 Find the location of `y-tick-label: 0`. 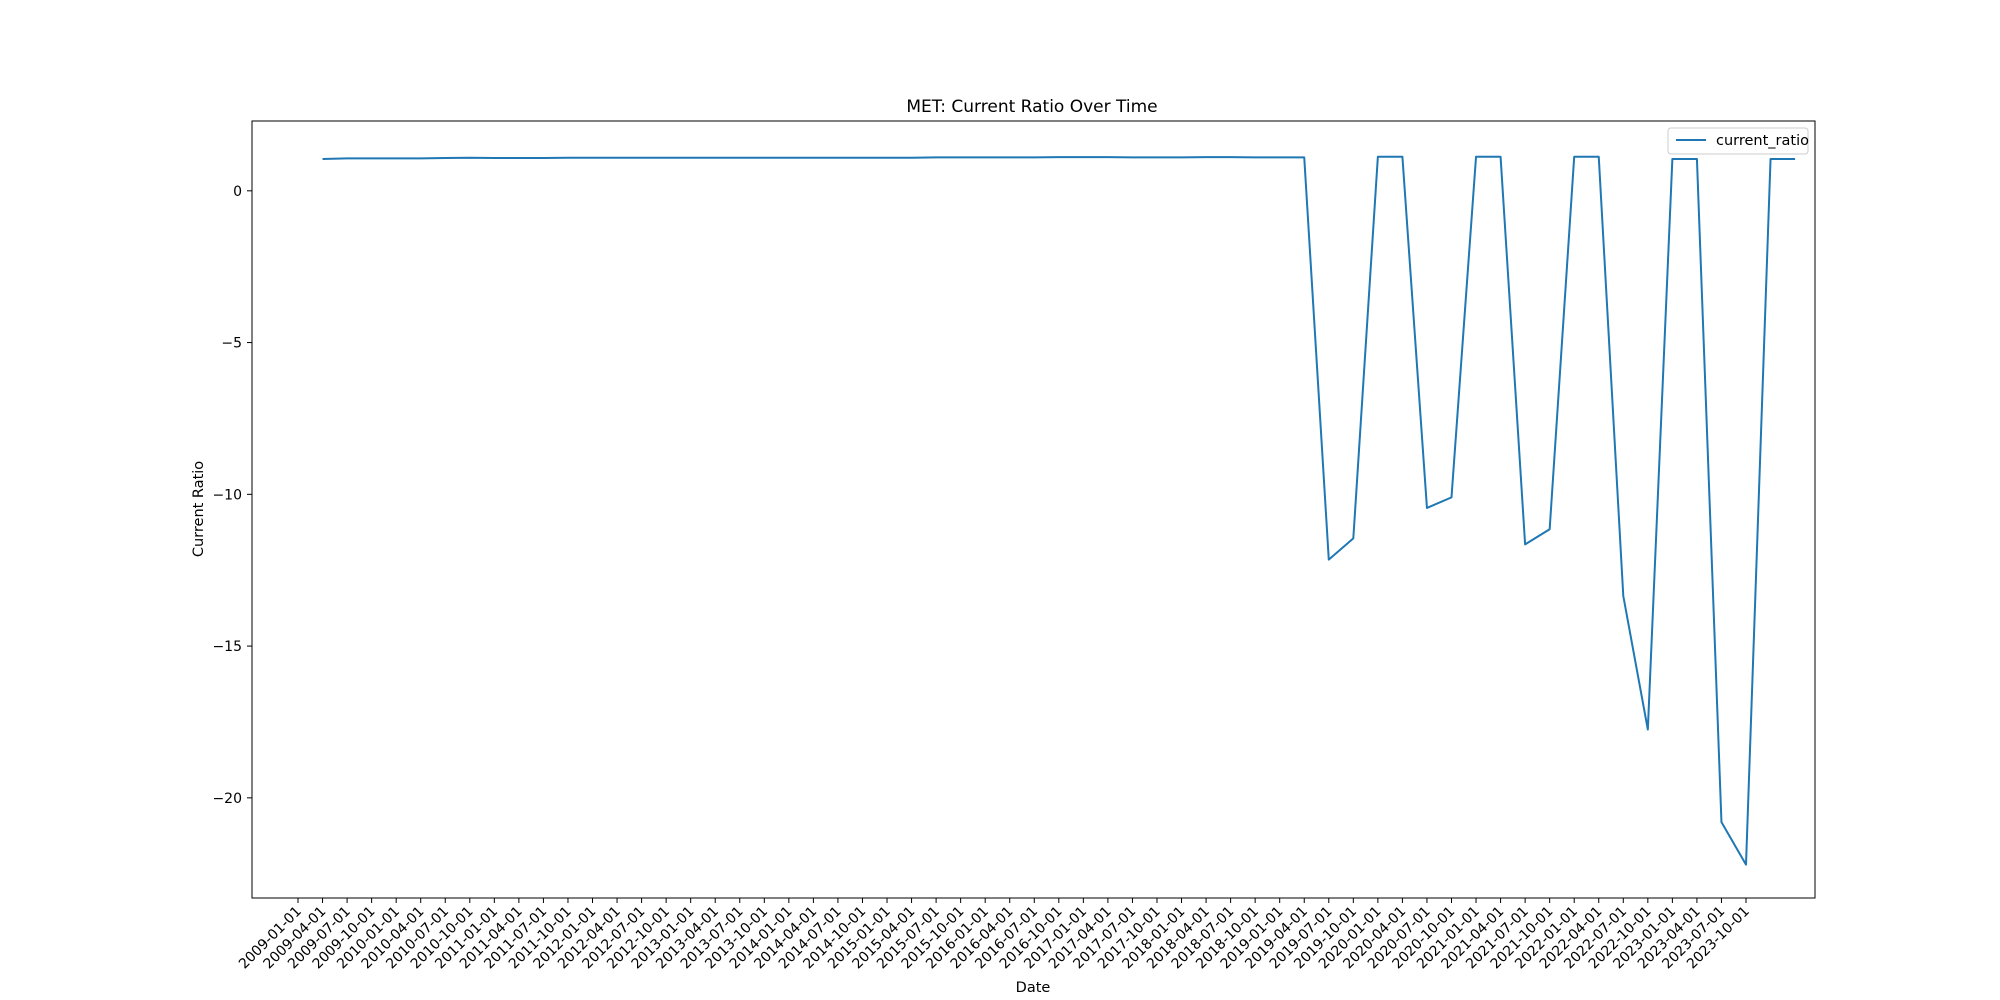

y-tick-label: 0 is located at coordinates (237, 192).